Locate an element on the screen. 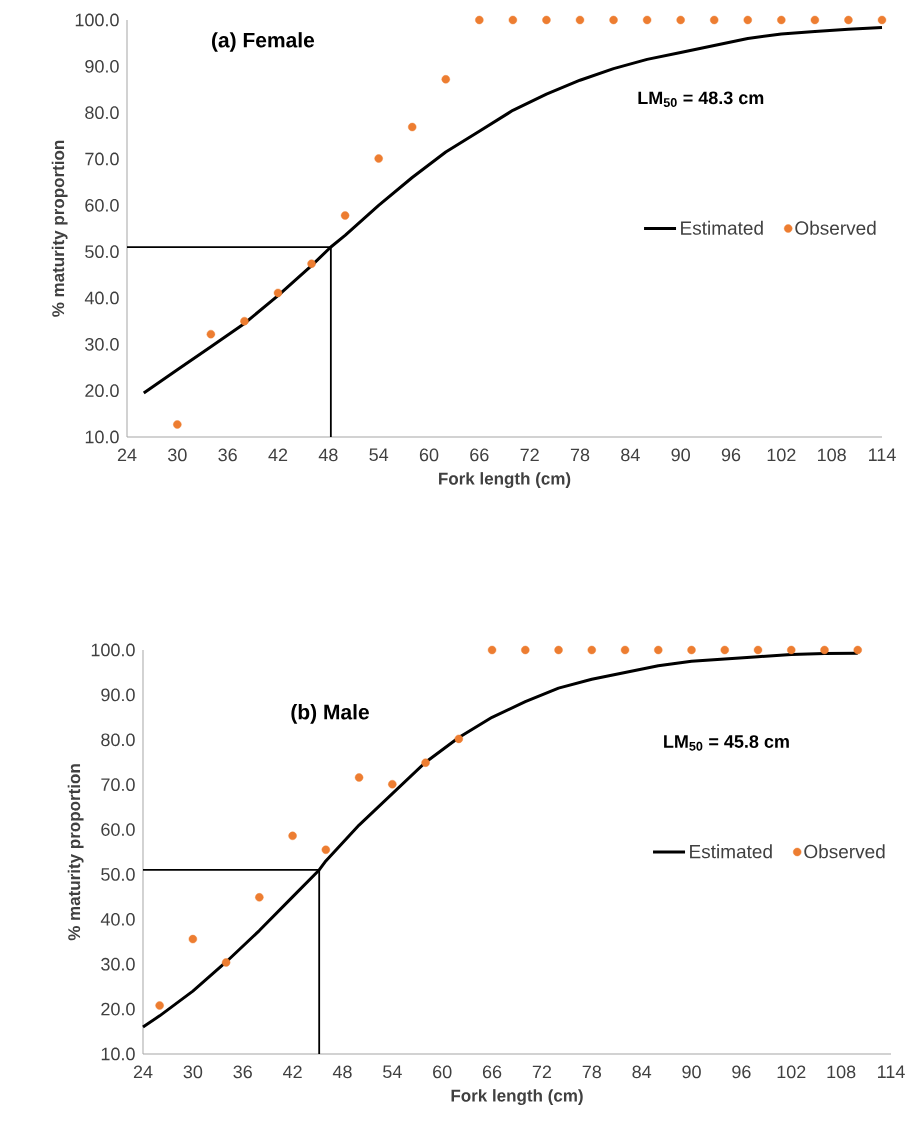 The width and height of the screenshot is (909, 1140). x-tick-label: 108 is located at coordinates (832, 455).